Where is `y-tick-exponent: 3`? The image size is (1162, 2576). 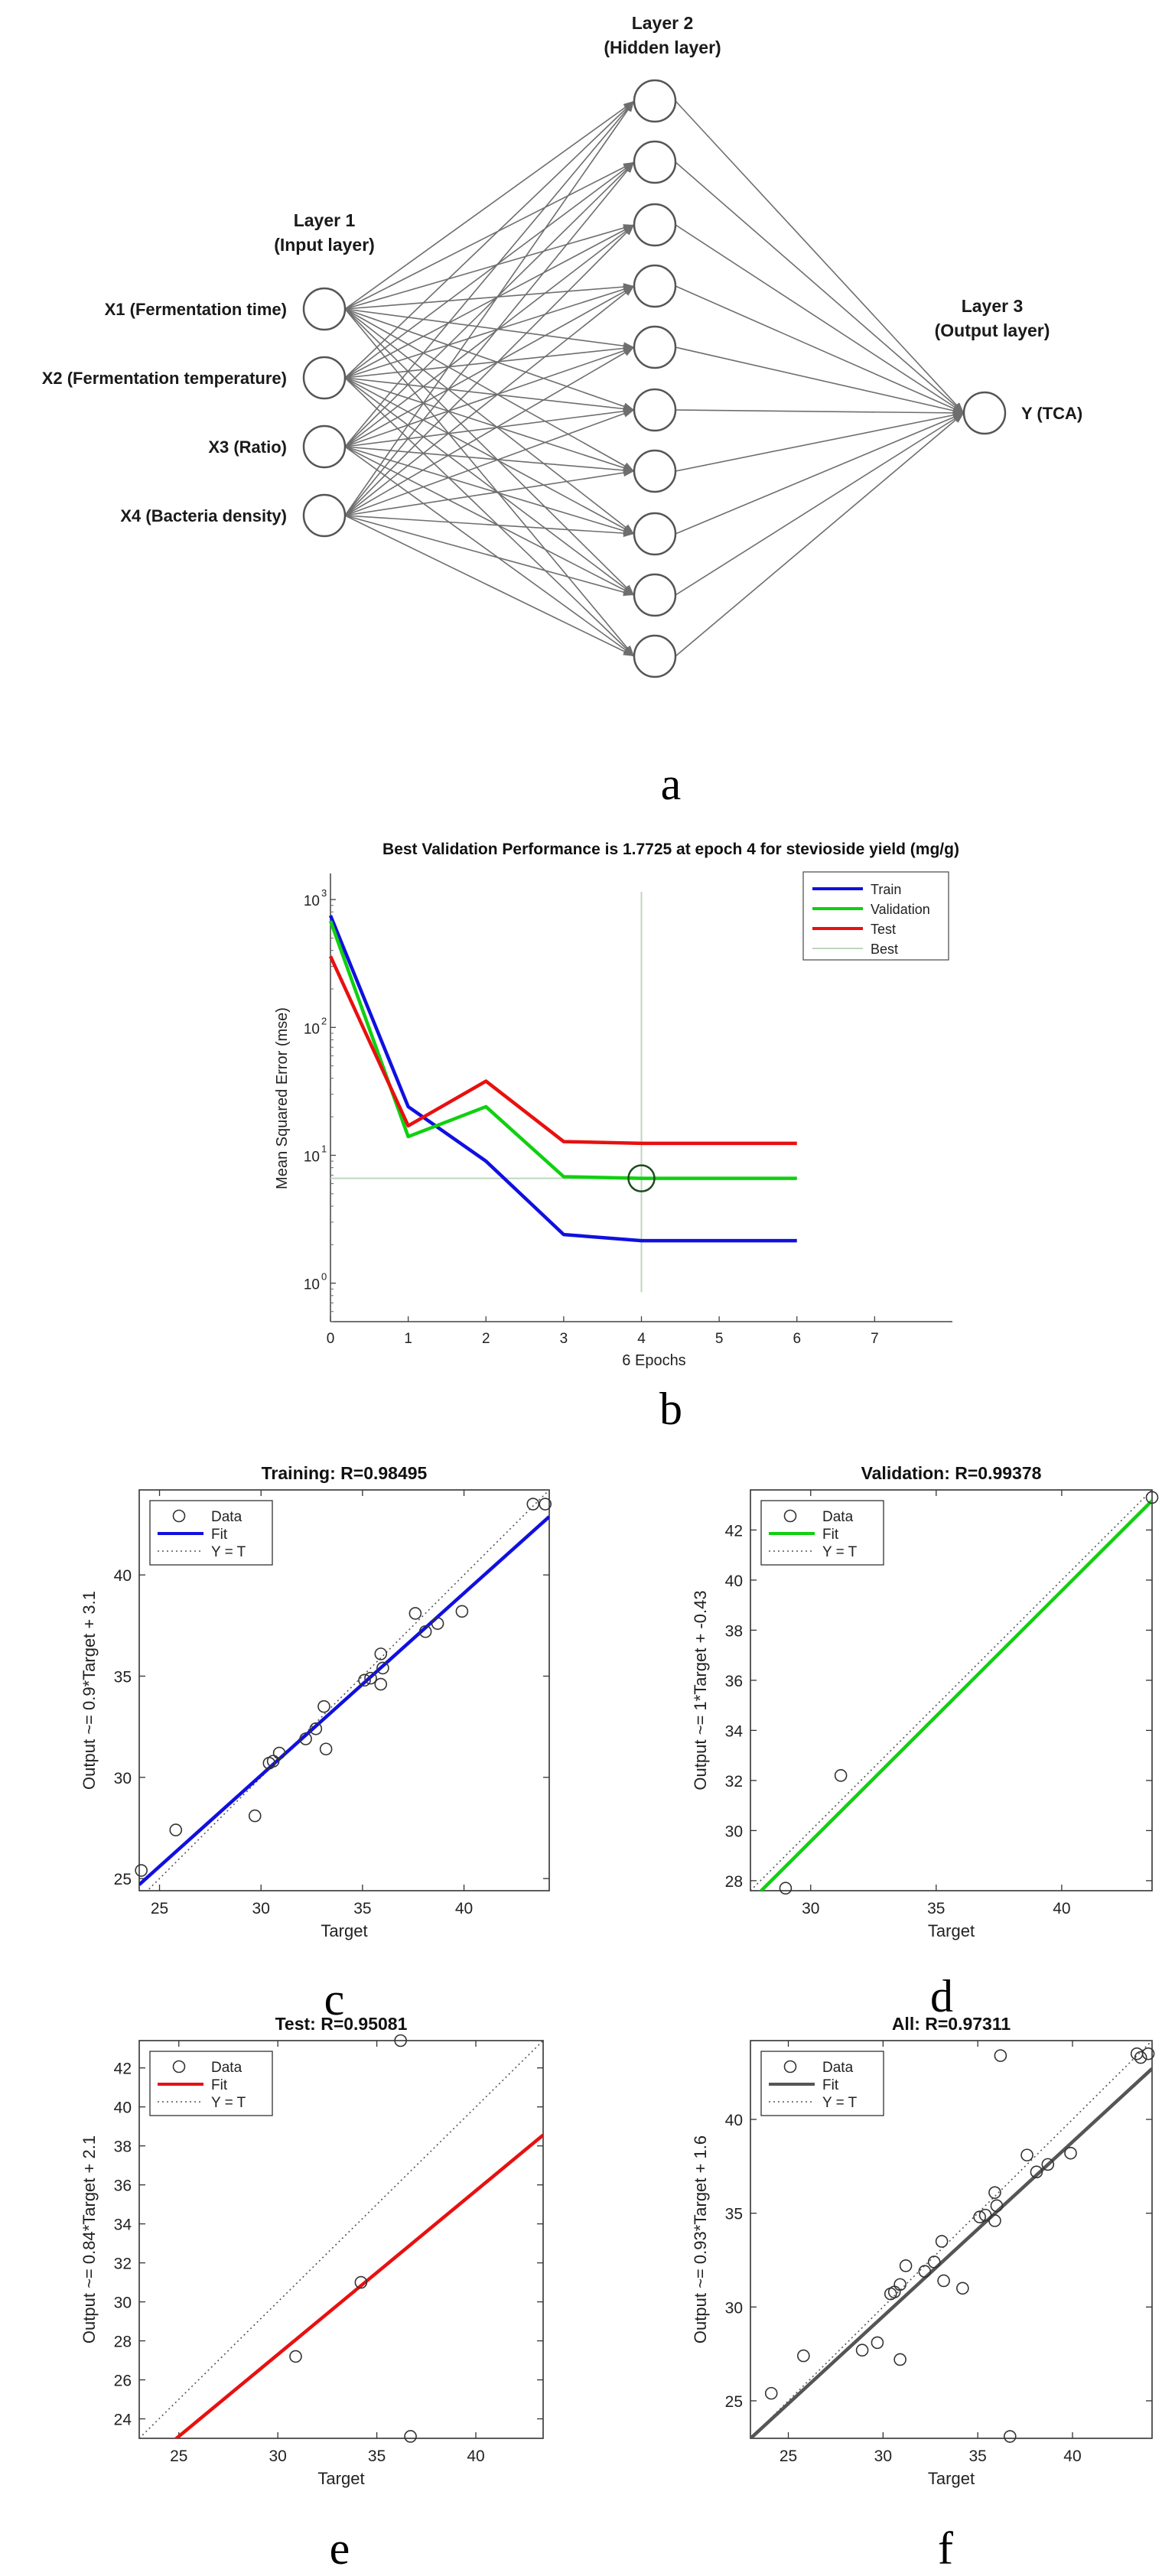
y-tick-exponent: 3 is located at coordinates (324, 893).